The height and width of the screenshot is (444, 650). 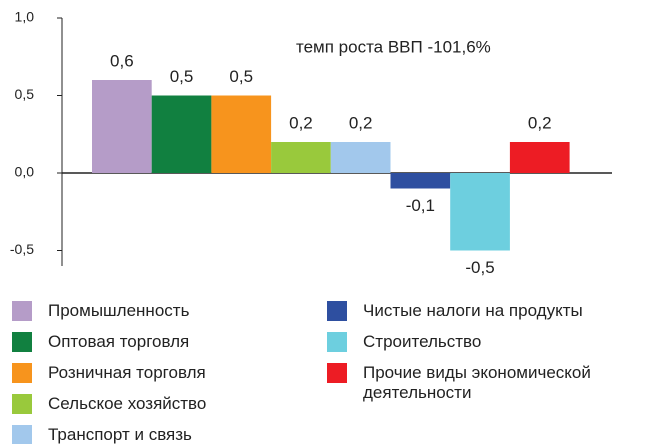 I want to click on legend-item: Оптовая торговля, so click(x=175, y=342).